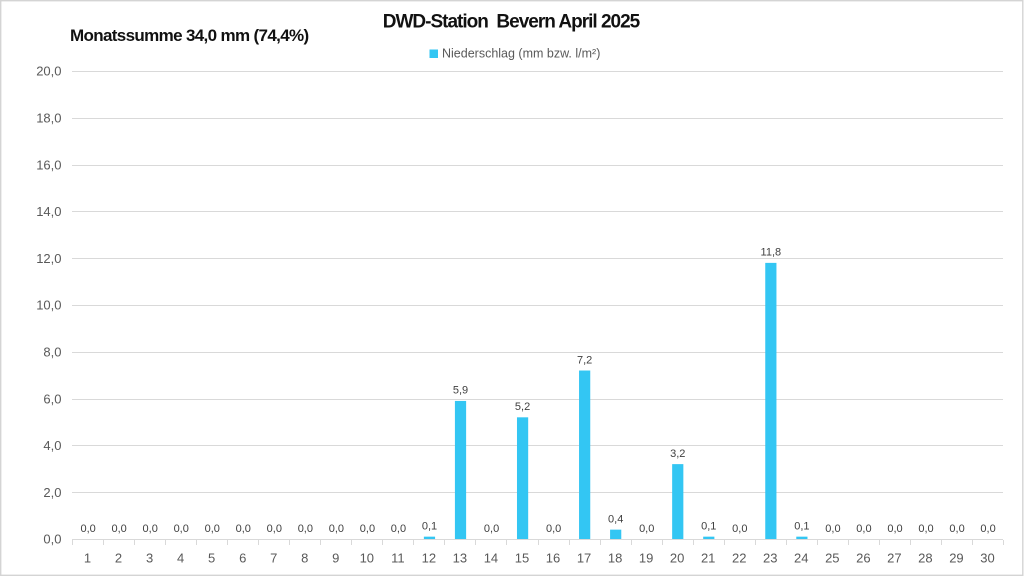 Image resolution: width=1024 pixels, height=577 pixels. Describe the element at coordinates (987, 558) in the screenshot. I see `svg-text: 30` at that location.